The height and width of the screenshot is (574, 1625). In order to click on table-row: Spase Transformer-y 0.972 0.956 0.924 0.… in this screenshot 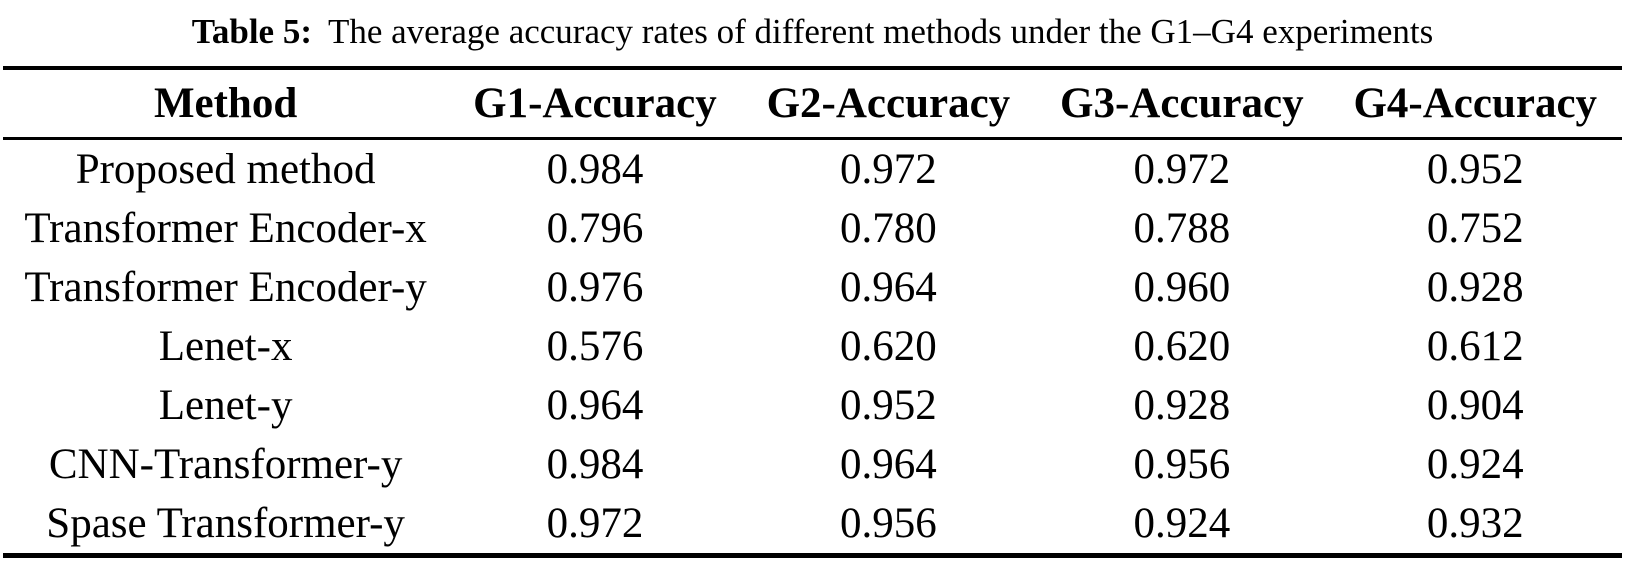, I will do `click(812, 525)`.